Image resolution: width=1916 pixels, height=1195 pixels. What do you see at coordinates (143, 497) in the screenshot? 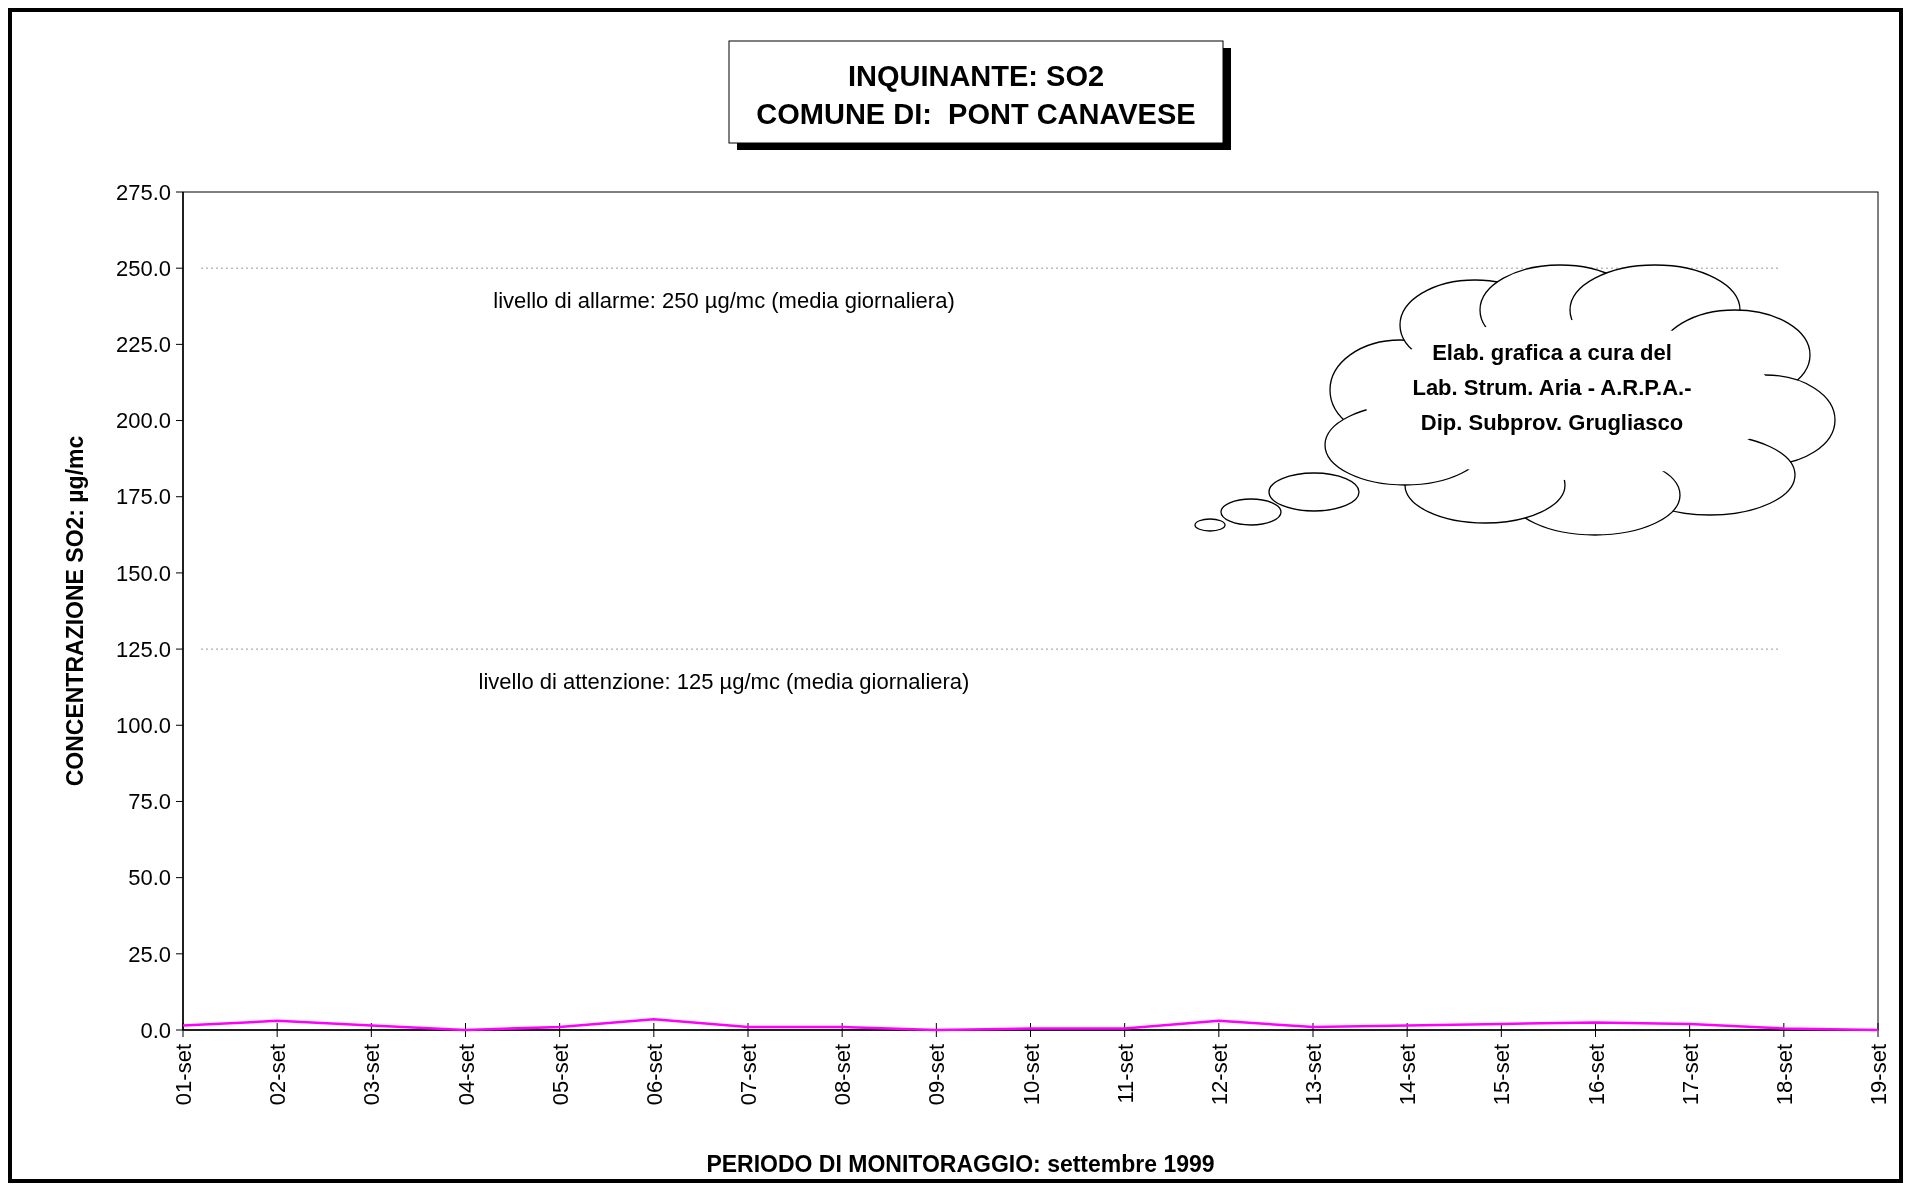
I see `y-tick-label: 175.0` at bounding box center [143, 497].